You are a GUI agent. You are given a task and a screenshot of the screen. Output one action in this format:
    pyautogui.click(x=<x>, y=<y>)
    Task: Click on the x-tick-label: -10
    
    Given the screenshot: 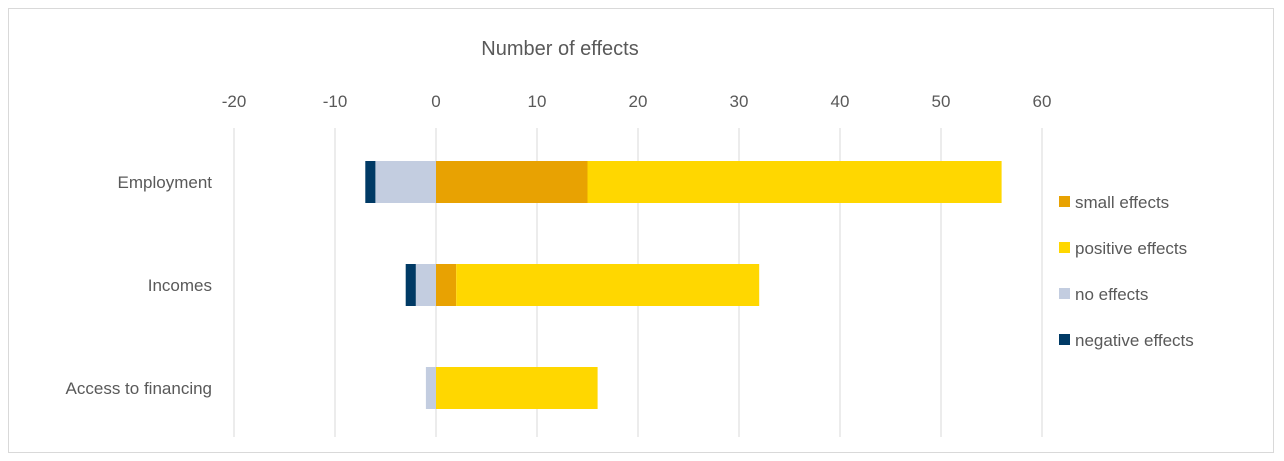 What is the action you would take?
    pyautogui.click(x=335, y=101)
    